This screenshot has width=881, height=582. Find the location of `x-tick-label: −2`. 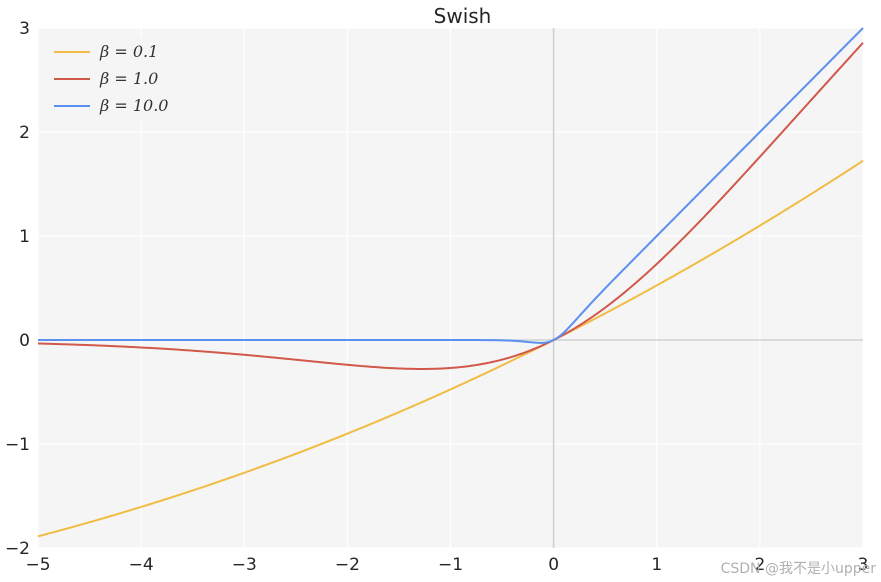

x-tick-label: −2 is located at coordinates (347, 565).